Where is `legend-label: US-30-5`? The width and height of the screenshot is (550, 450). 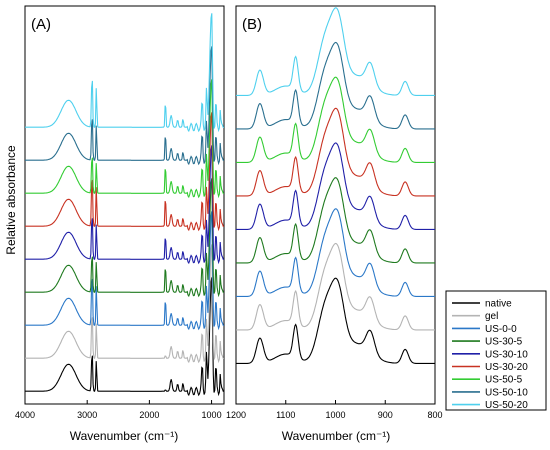
legend-label: US-30-5 is located at coordinates (504, 342).